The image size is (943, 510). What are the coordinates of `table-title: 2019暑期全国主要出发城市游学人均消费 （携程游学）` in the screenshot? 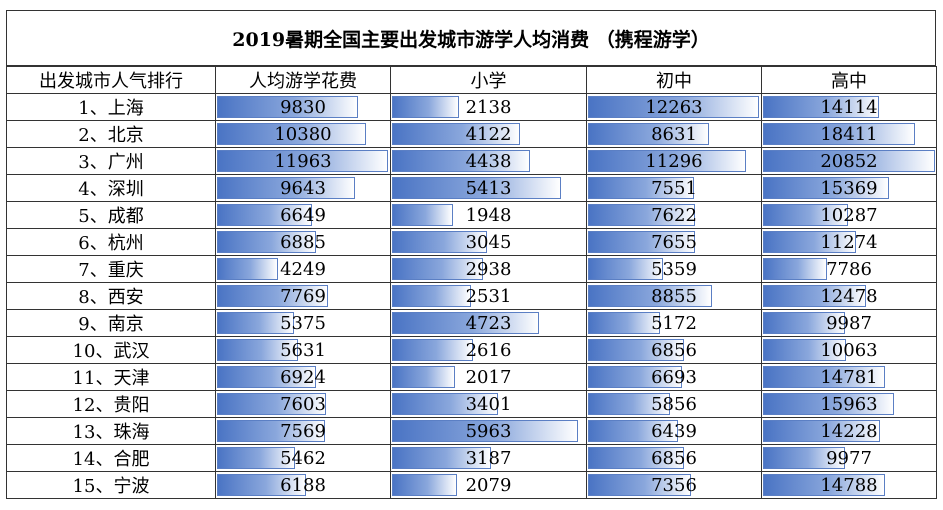 It's located at (471, 38).